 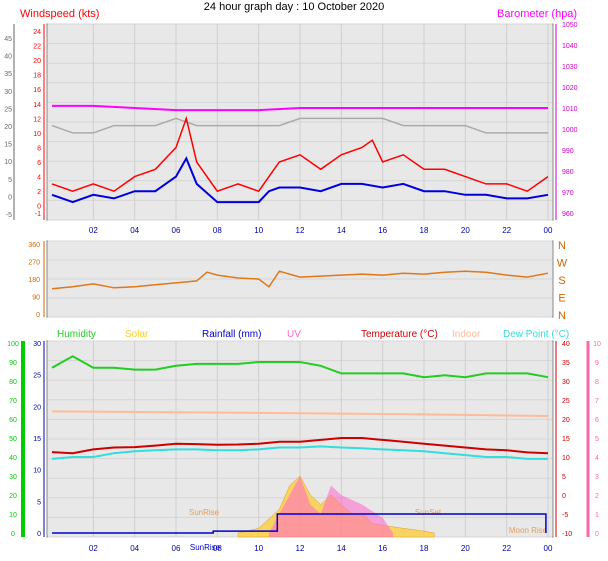 What do you see at coordinates (562, 264) in the screenshot?
I see `compass-label: W` at bounding box center [562, 264].